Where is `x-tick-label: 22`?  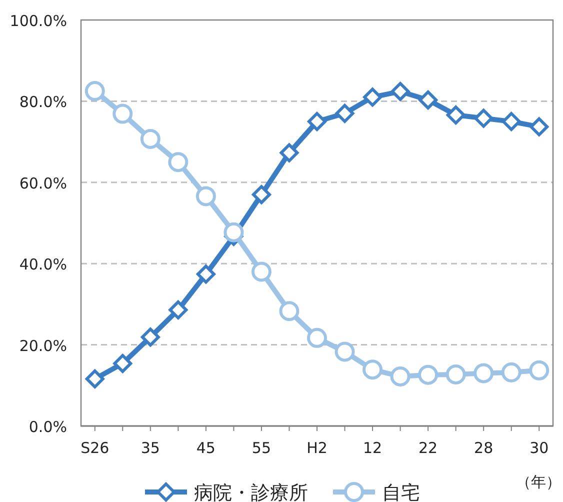
x-tick-label: 22 is located at coordinates (428, 448).